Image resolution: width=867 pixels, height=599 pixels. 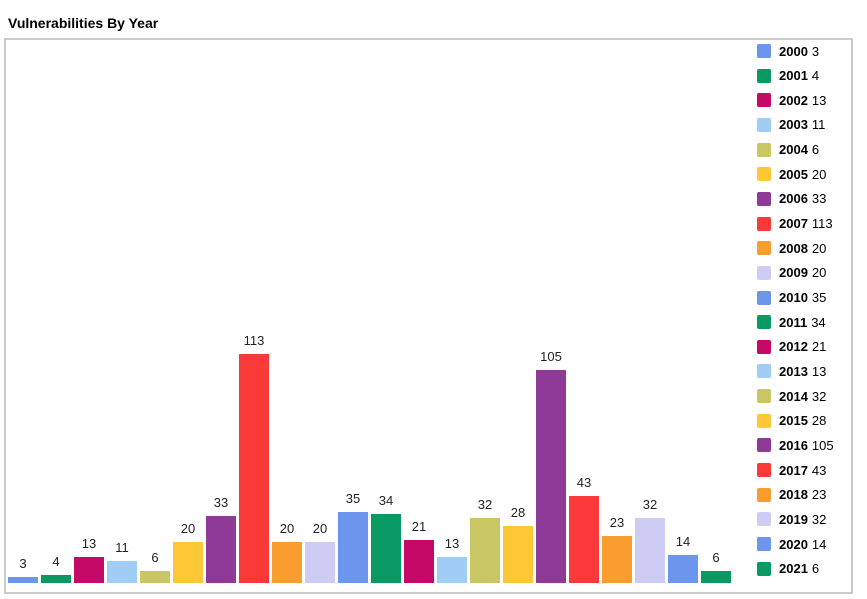 I want to click on bar-group-2003: 11, so click(x=122, y=562).